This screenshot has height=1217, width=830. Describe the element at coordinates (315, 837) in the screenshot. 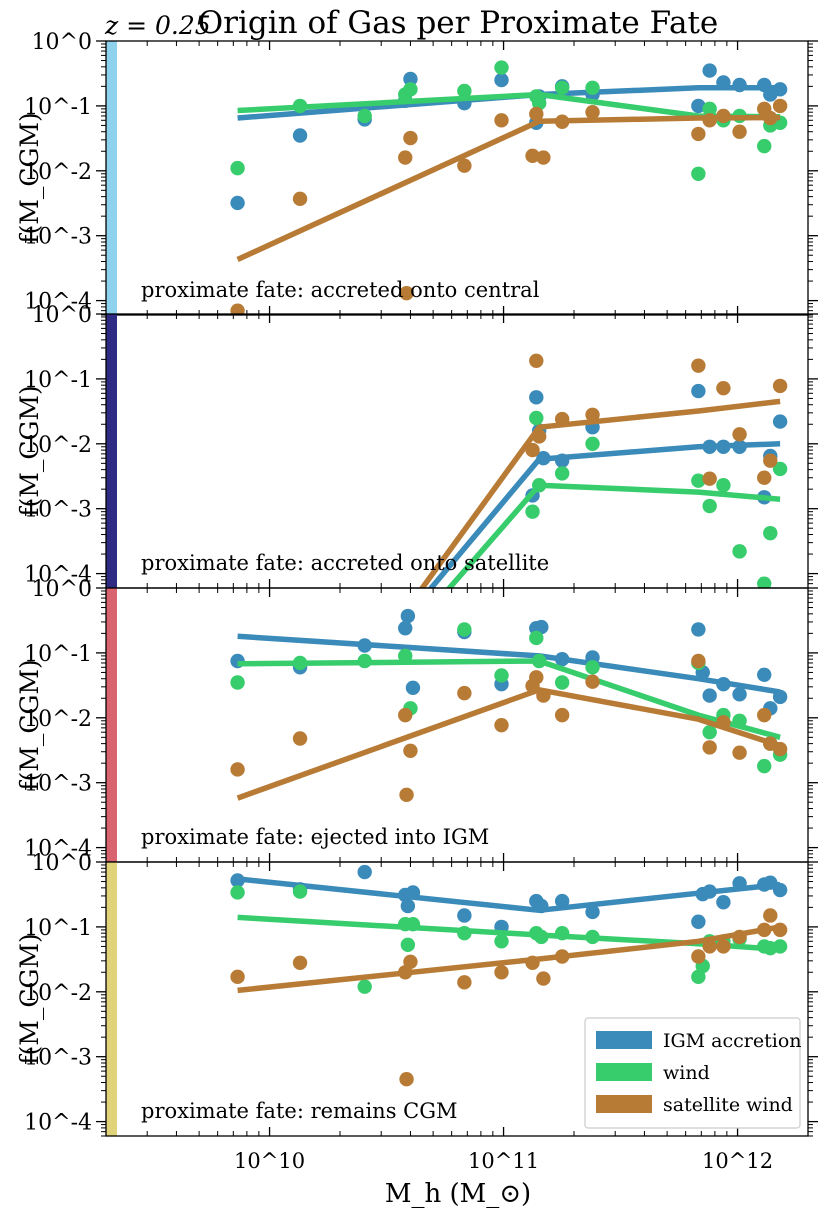

I see `panel-annotation: proximate fate: ejected into IGM` at that location.